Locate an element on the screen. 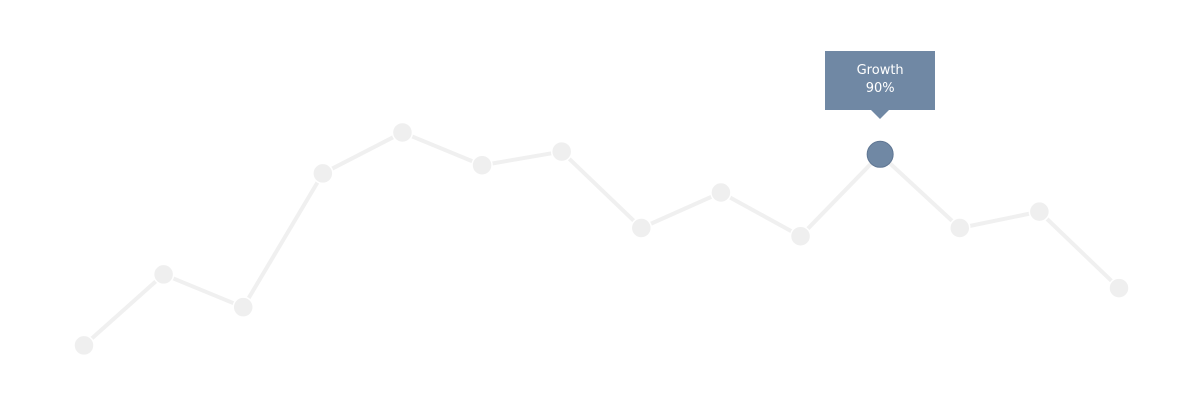 This screenshot has width=1200, height=400. tooltip-label: Growth is located at coordinates (880, 71).